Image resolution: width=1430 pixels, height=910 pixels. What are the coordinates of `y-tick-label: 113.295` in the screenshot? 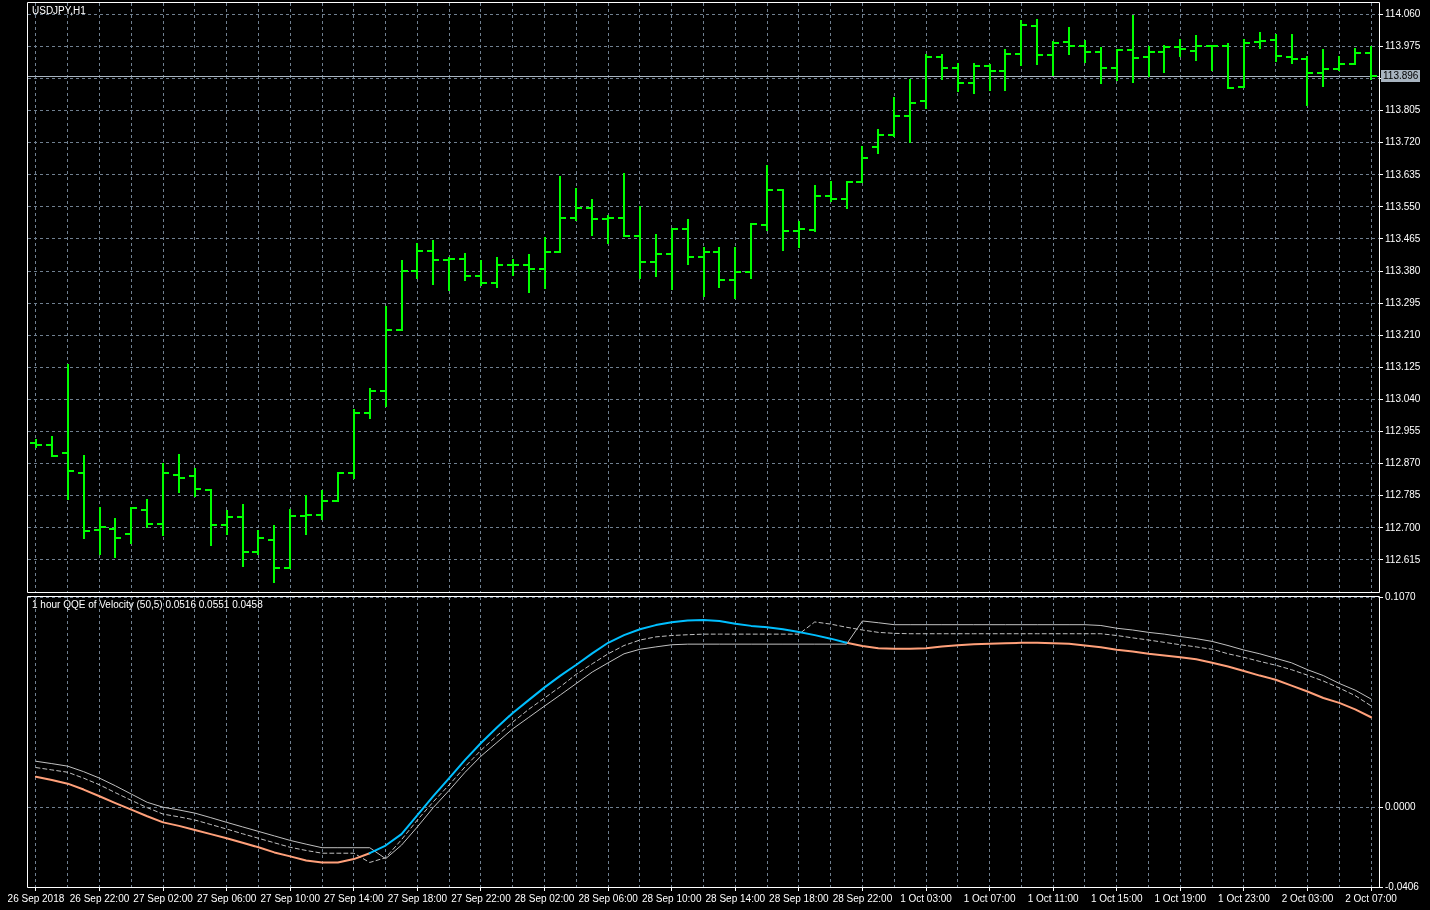 It's located at (1403, 302).